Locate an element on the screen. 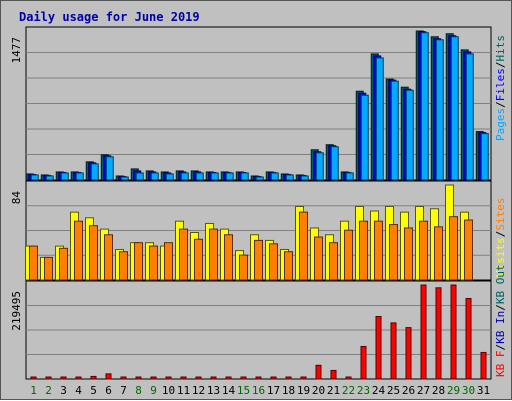 The height and width of the screenshot is (401, 512). x-tick-label: 16 is located at coordinates (258, 390).